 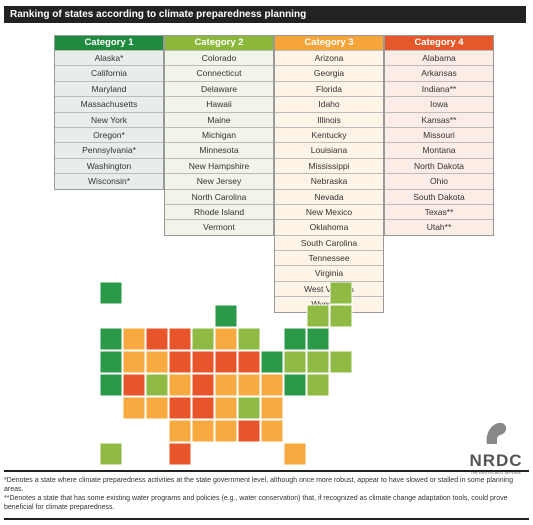 What do you see at coordinates (109, 104) in the screenshot?
I see `state-cell: Massachusetts` at bounding box center [109, 104].